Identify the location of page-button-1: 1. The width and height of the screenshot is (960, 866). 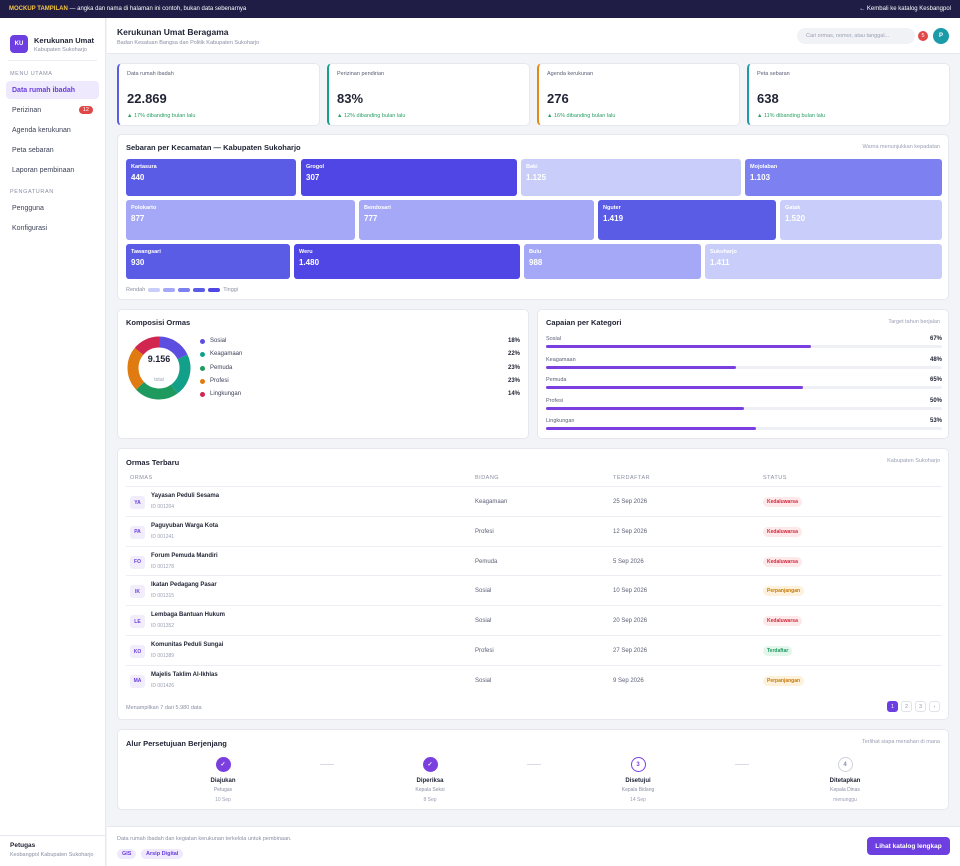
(892, 706).